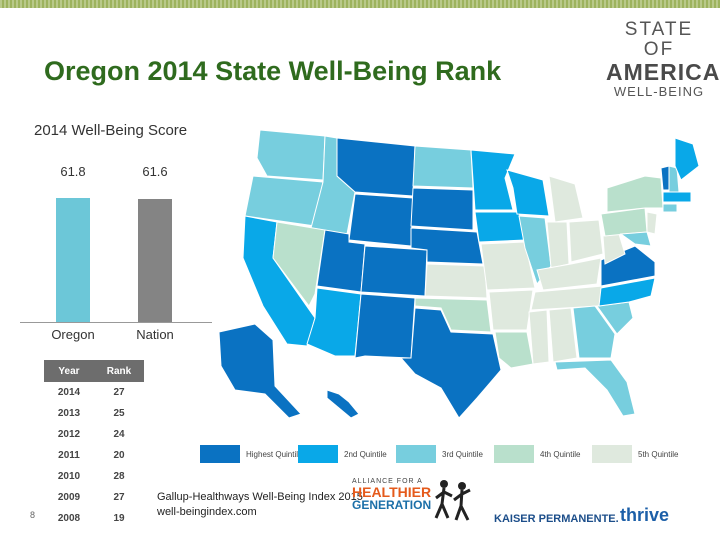 Image resolution: width=720 pixels, height=540 pixels. I want to click on year-column-header: Year, so click(69, 371).